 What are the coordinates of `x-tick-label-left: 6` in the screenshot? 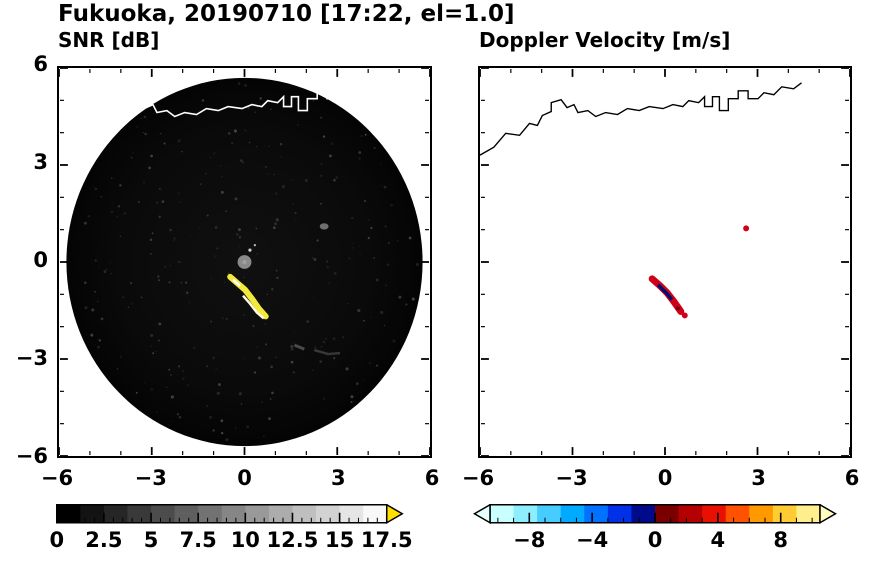 It's located at (432, 478).